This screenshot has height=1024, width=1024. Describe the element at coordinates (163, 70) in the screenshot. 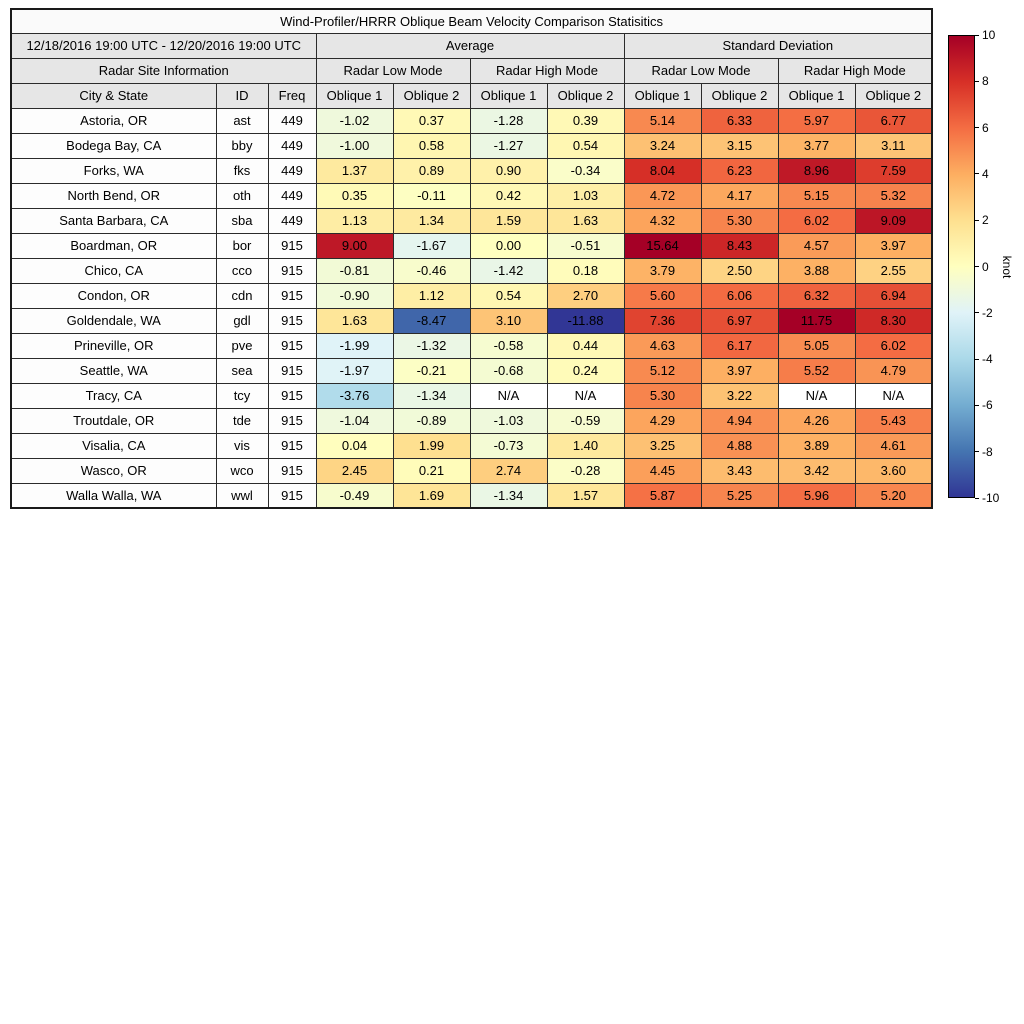

I see `site-info-header: Radar Site Information` at that location.